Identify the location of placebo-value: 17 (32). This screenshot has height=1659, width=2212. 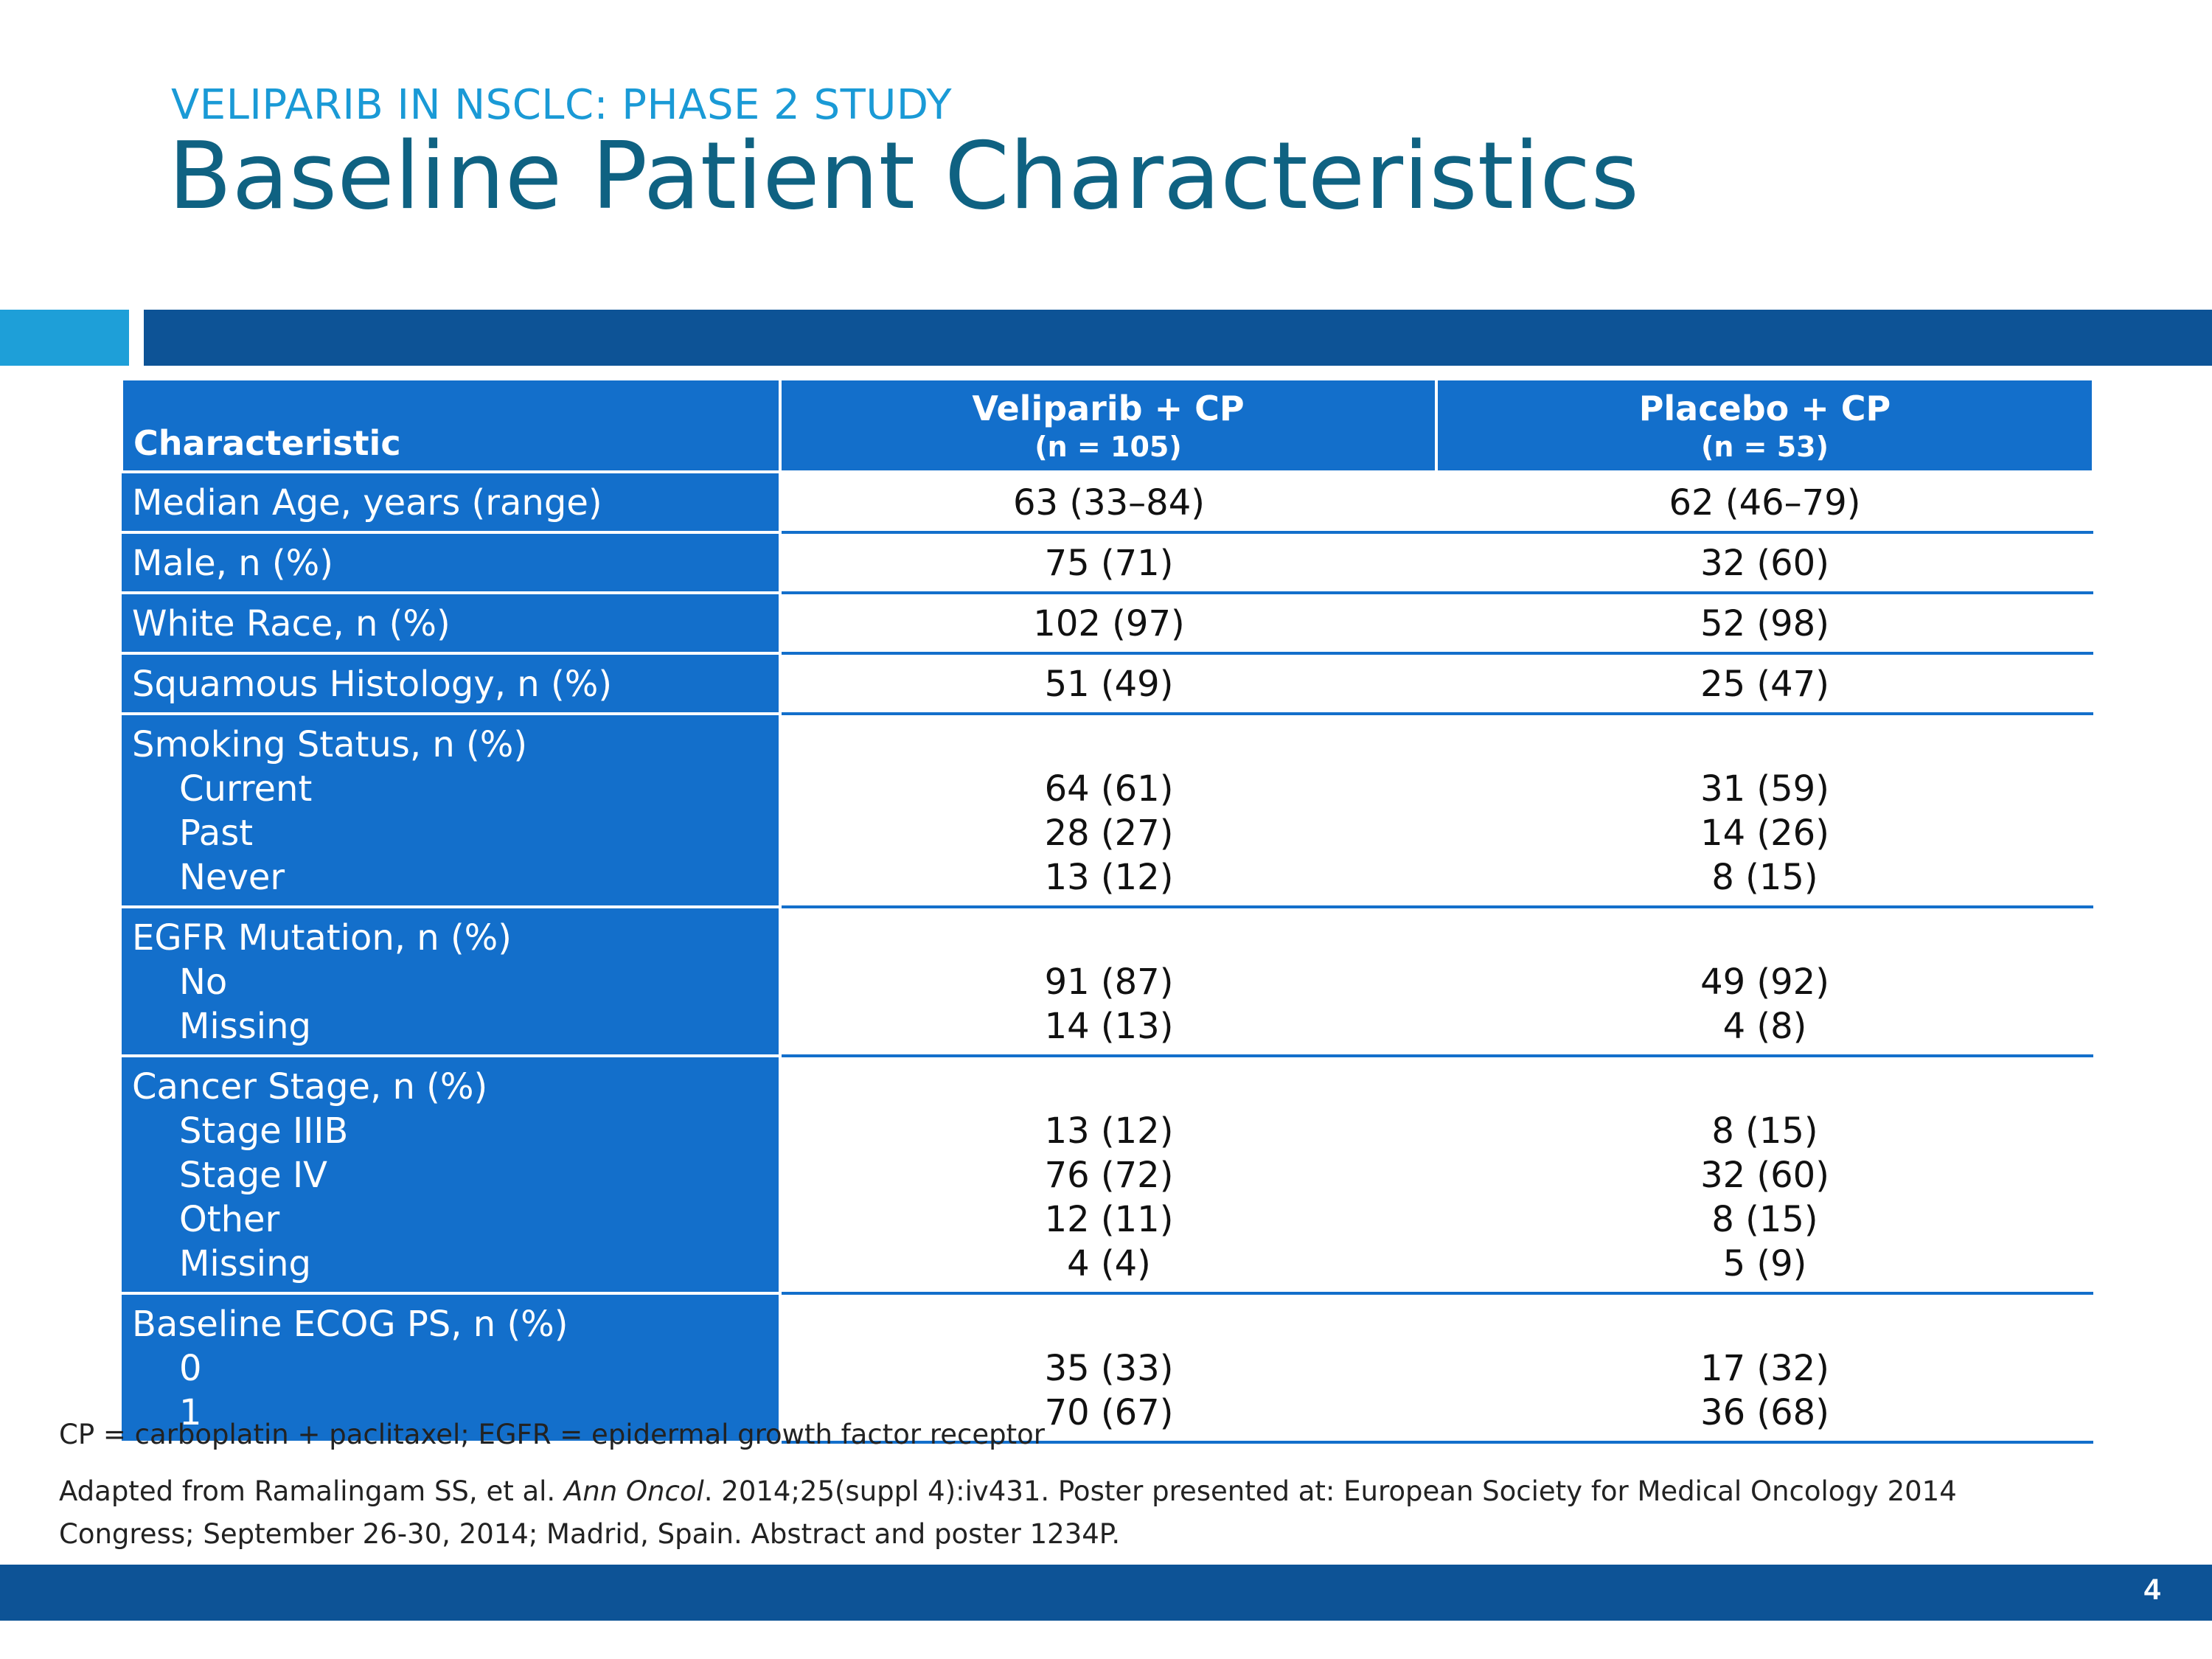
(1764, 1368).